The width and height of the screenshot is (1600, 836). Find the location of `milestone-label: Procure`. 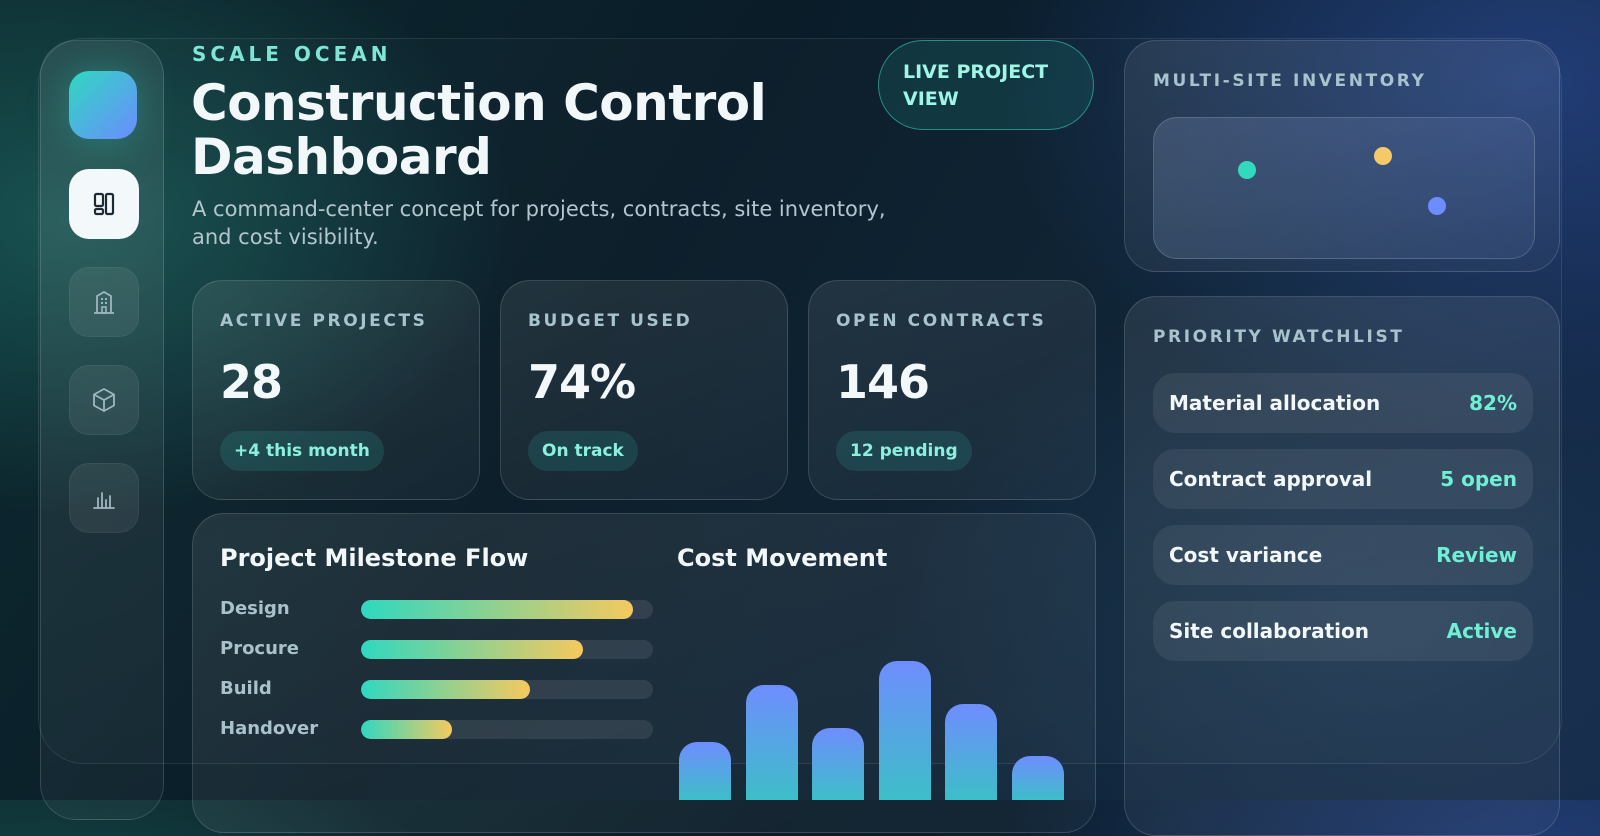

milestone-label: Procure is located at coordinates (260, 648).